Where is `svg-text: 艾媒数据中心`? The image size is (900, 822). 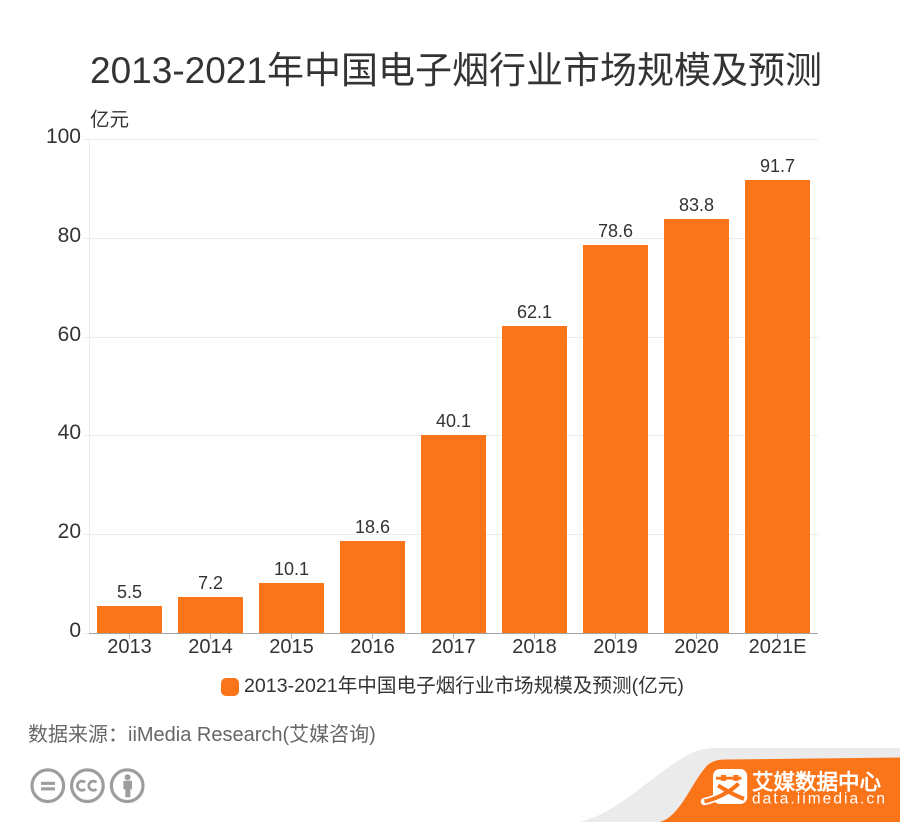 svg-text: 艾媒数据中心 is located at coordinates (817, 782).